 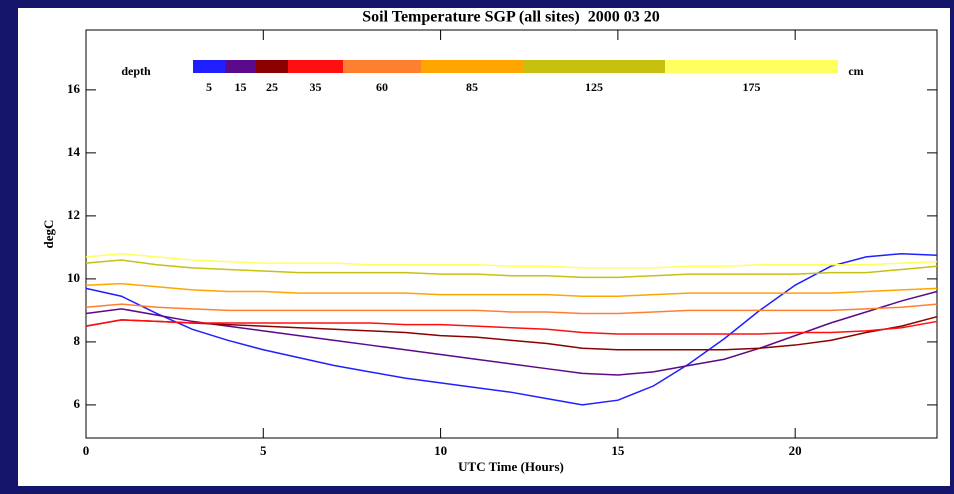 What do you see at coordinates (48, 234) in the screenshot?
I see `y-axis-label: degC` at bounding box center [48, 234].